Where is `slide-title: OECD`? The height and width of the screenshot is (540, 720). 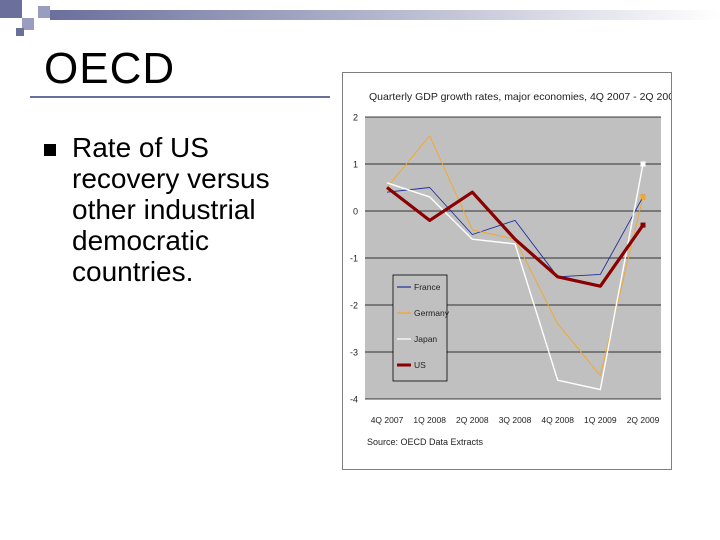
slide-title: OECD is located at coordinates (110, 68).